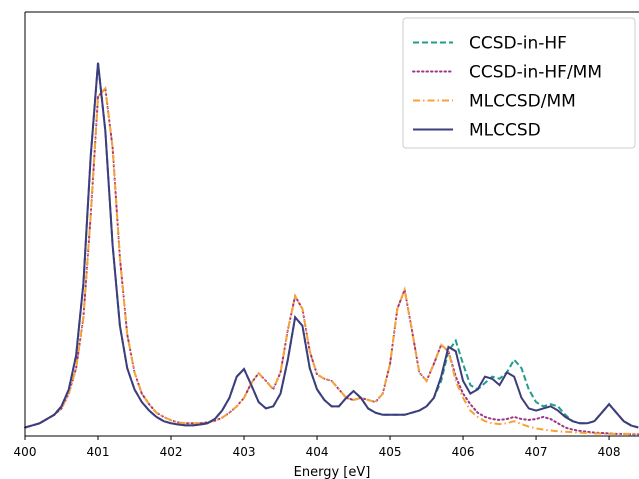 This screenshot has height=479, width=639. I want to click on x-tick-label: 403, so click(244, 452).